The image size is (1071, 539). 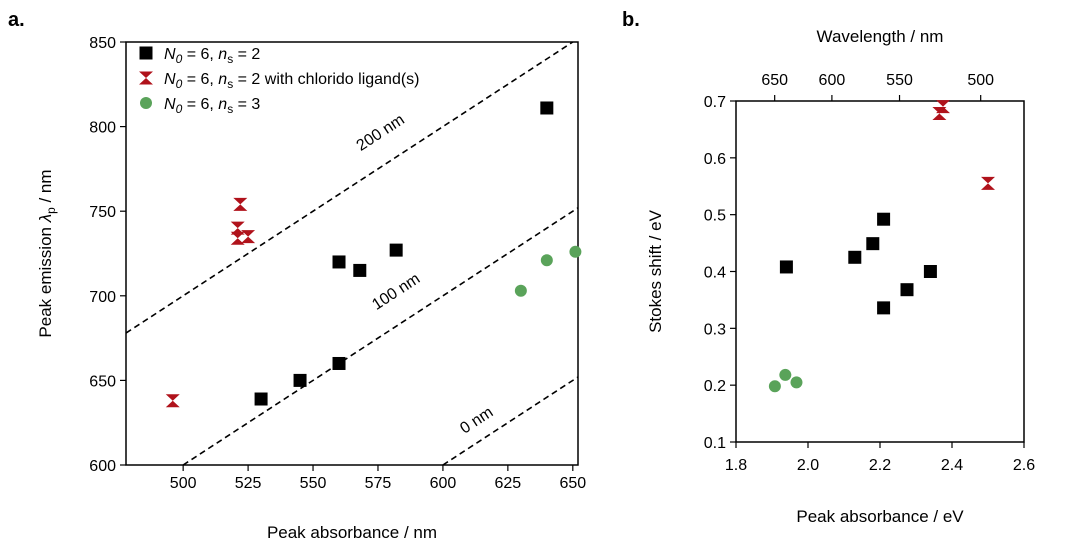 I want to click on x-tick-label: 600, so click(x=443, y=483).